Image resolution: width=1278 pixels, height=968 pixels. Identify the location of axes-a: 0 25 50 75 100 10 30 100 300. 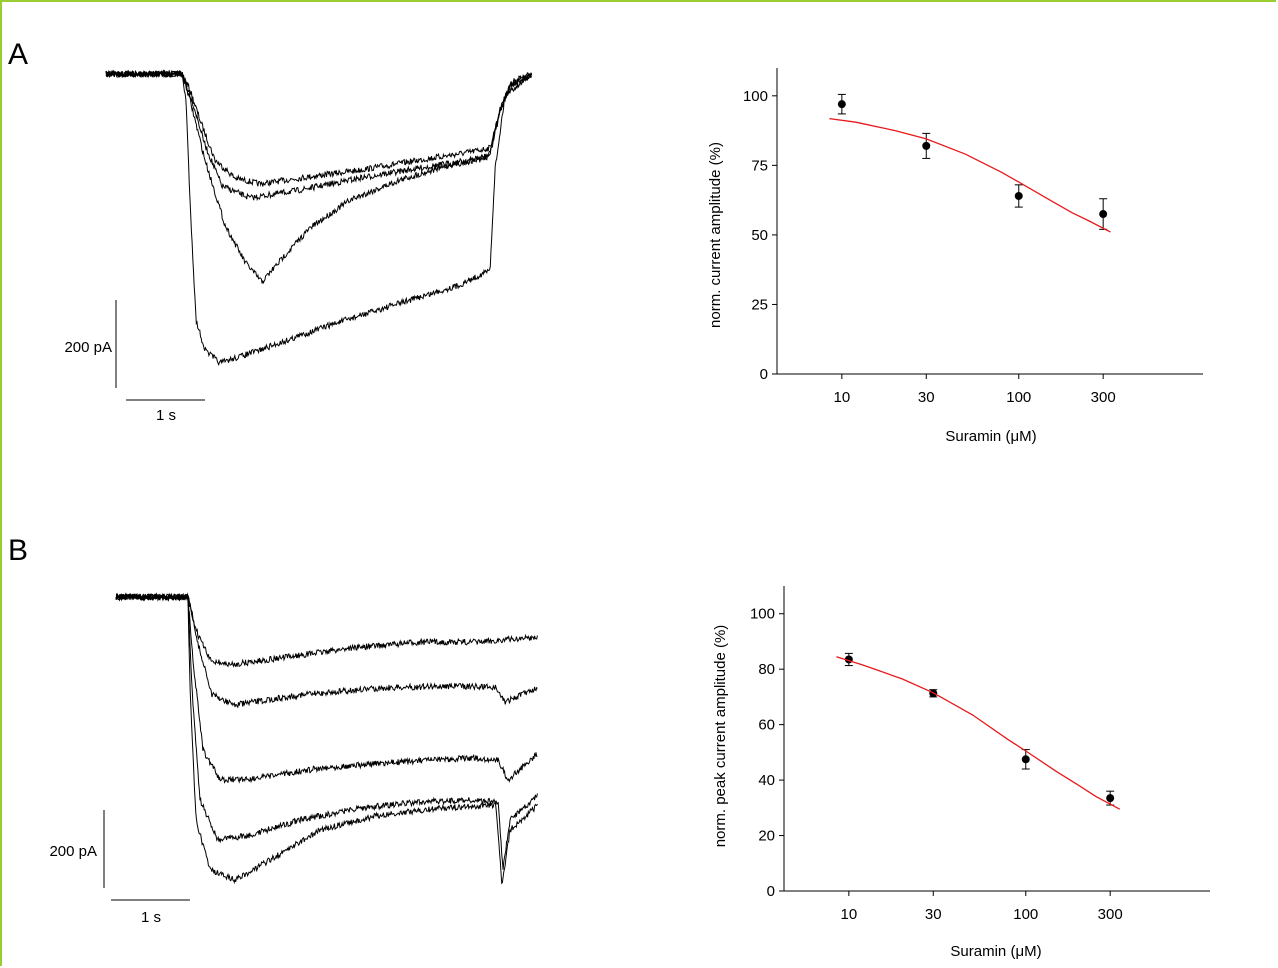
(973, 237).